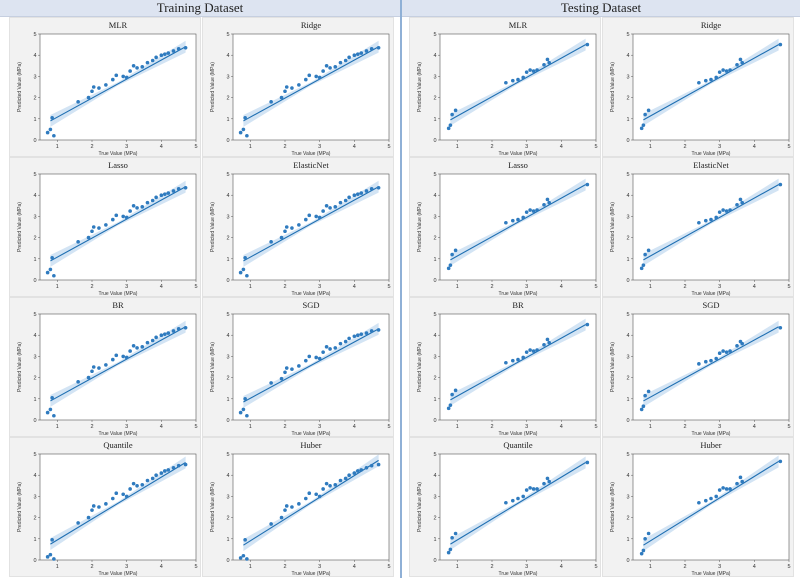  What do you see at coordinates (126, 147) in the screenshot?
I see `x-tick-label: 3` at bounding box center [126, 147].